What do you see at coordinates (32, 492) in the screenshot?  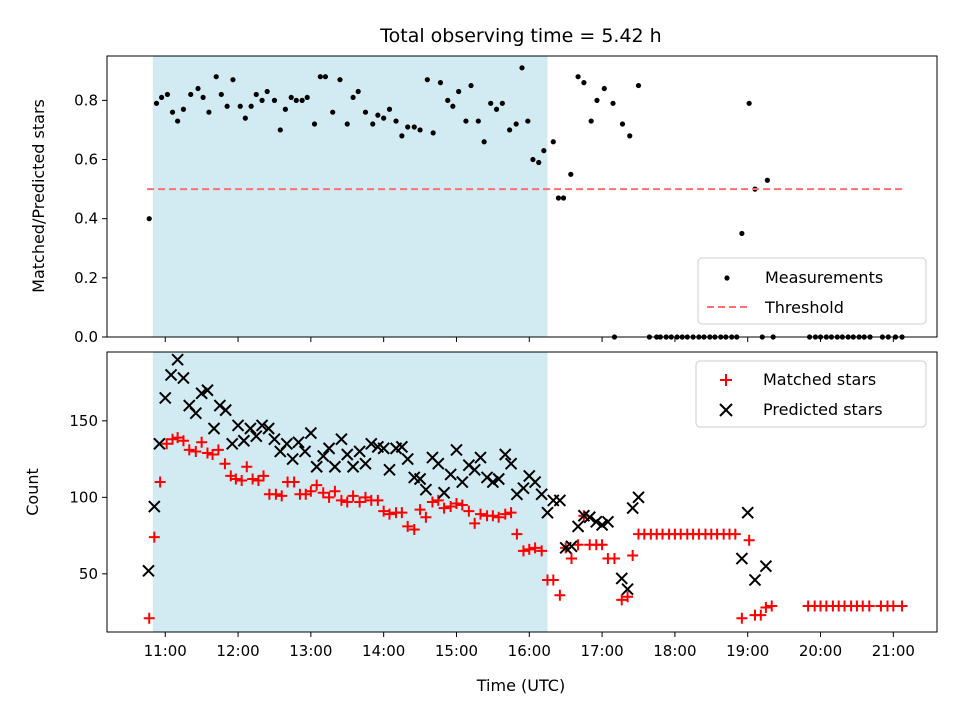 I see `count-y-axis-label: Count` at bounding box center [32, 492].